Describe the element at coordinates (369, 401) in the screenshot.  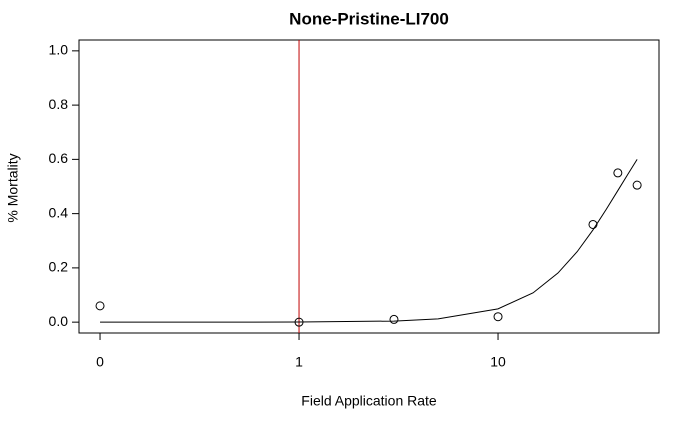
I see `x-axis-label: Field Application Rate` at that location.